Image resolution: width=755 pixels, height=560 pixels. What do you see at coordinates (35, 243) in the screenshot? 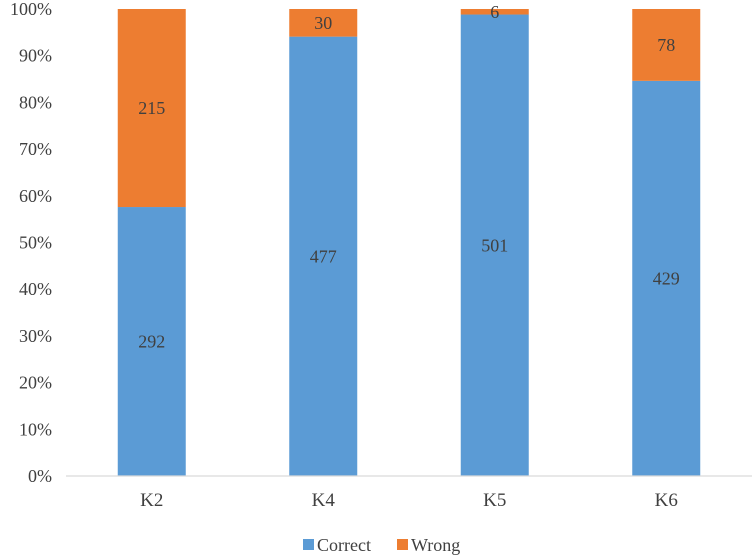
I see `y-tick-label: 50%` at bounding box center [35, 243].